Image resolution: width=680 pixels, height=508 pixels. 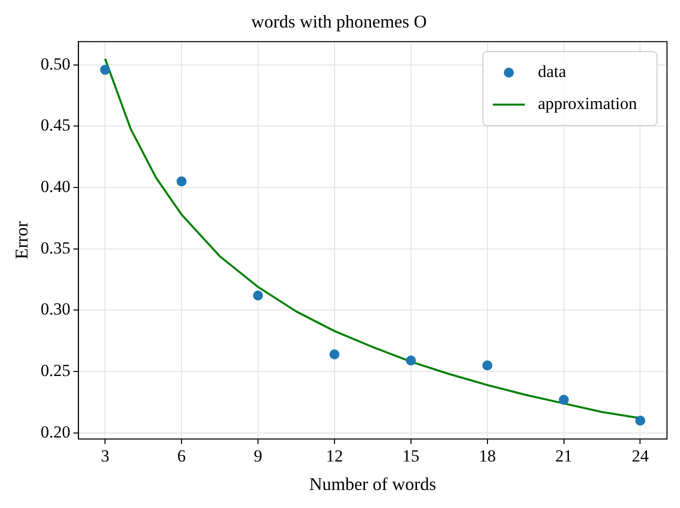 What do you see at coordinates (55, 186) in the screenshot?
I see `y-tick-label: 0.40` at bounding box center [55, 186].